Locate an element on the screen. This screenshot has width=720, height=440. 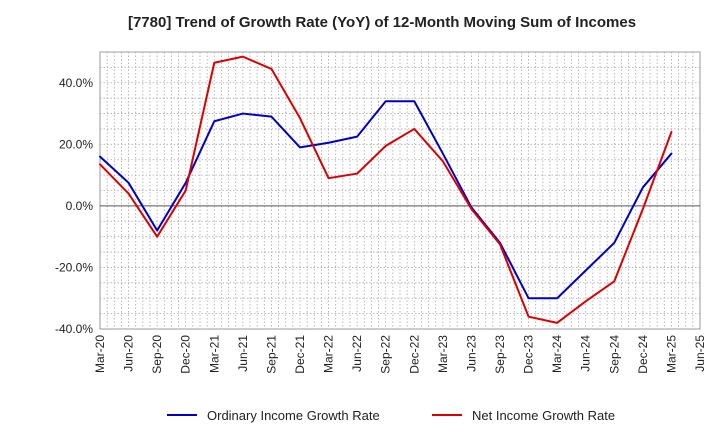
y-tick-label: 0.0% is located at coordinates (80, 206).